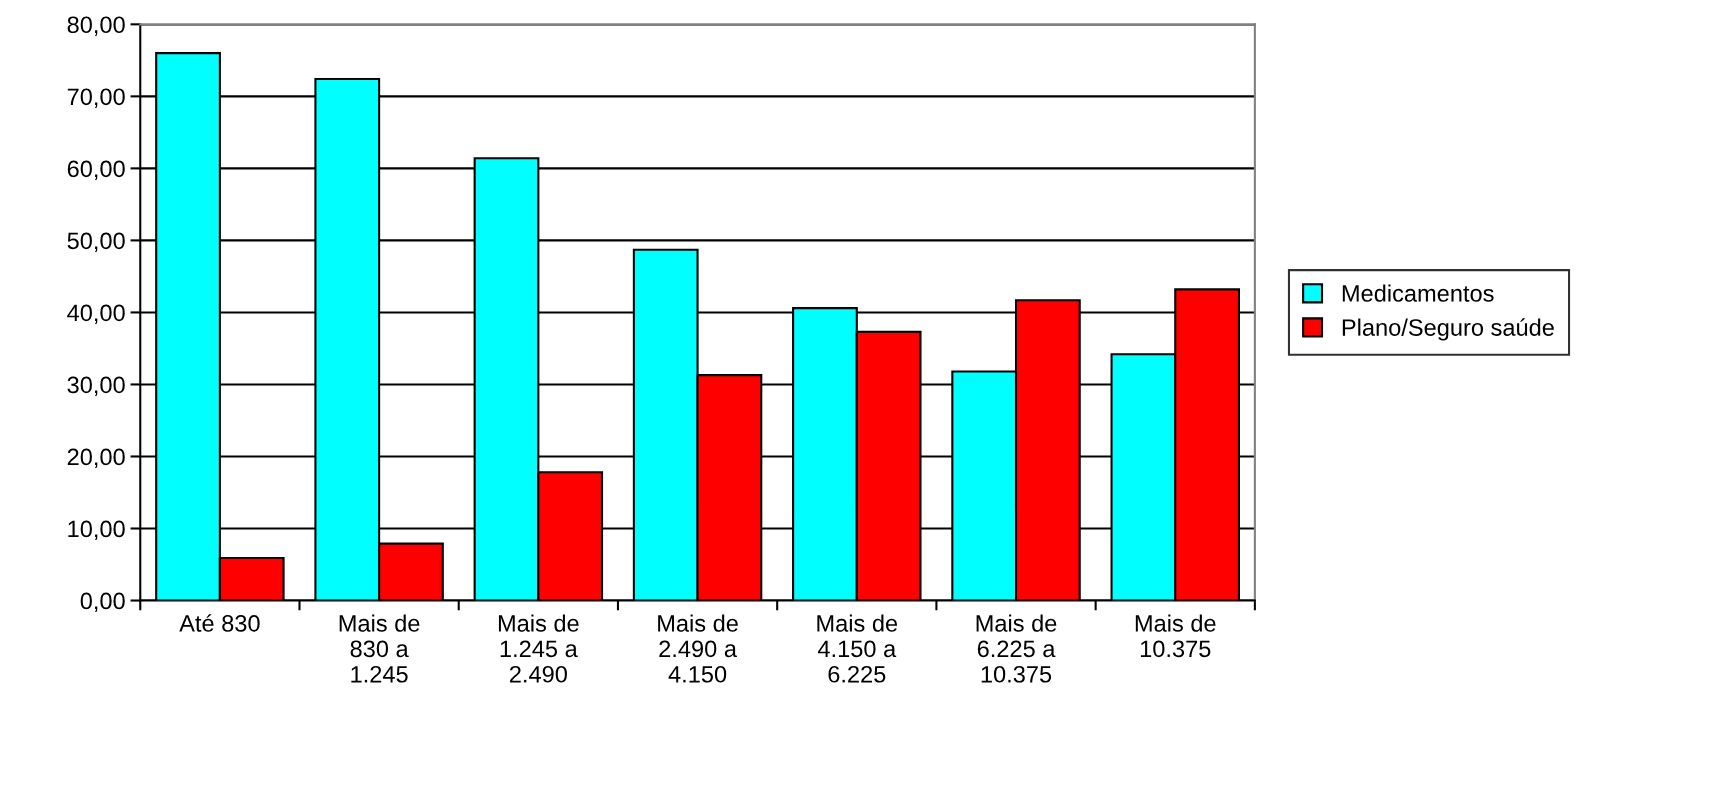  Describe the element at coordinates (96, 170) in the screenshot. I see `y-tick-label: 60,00` at that location.